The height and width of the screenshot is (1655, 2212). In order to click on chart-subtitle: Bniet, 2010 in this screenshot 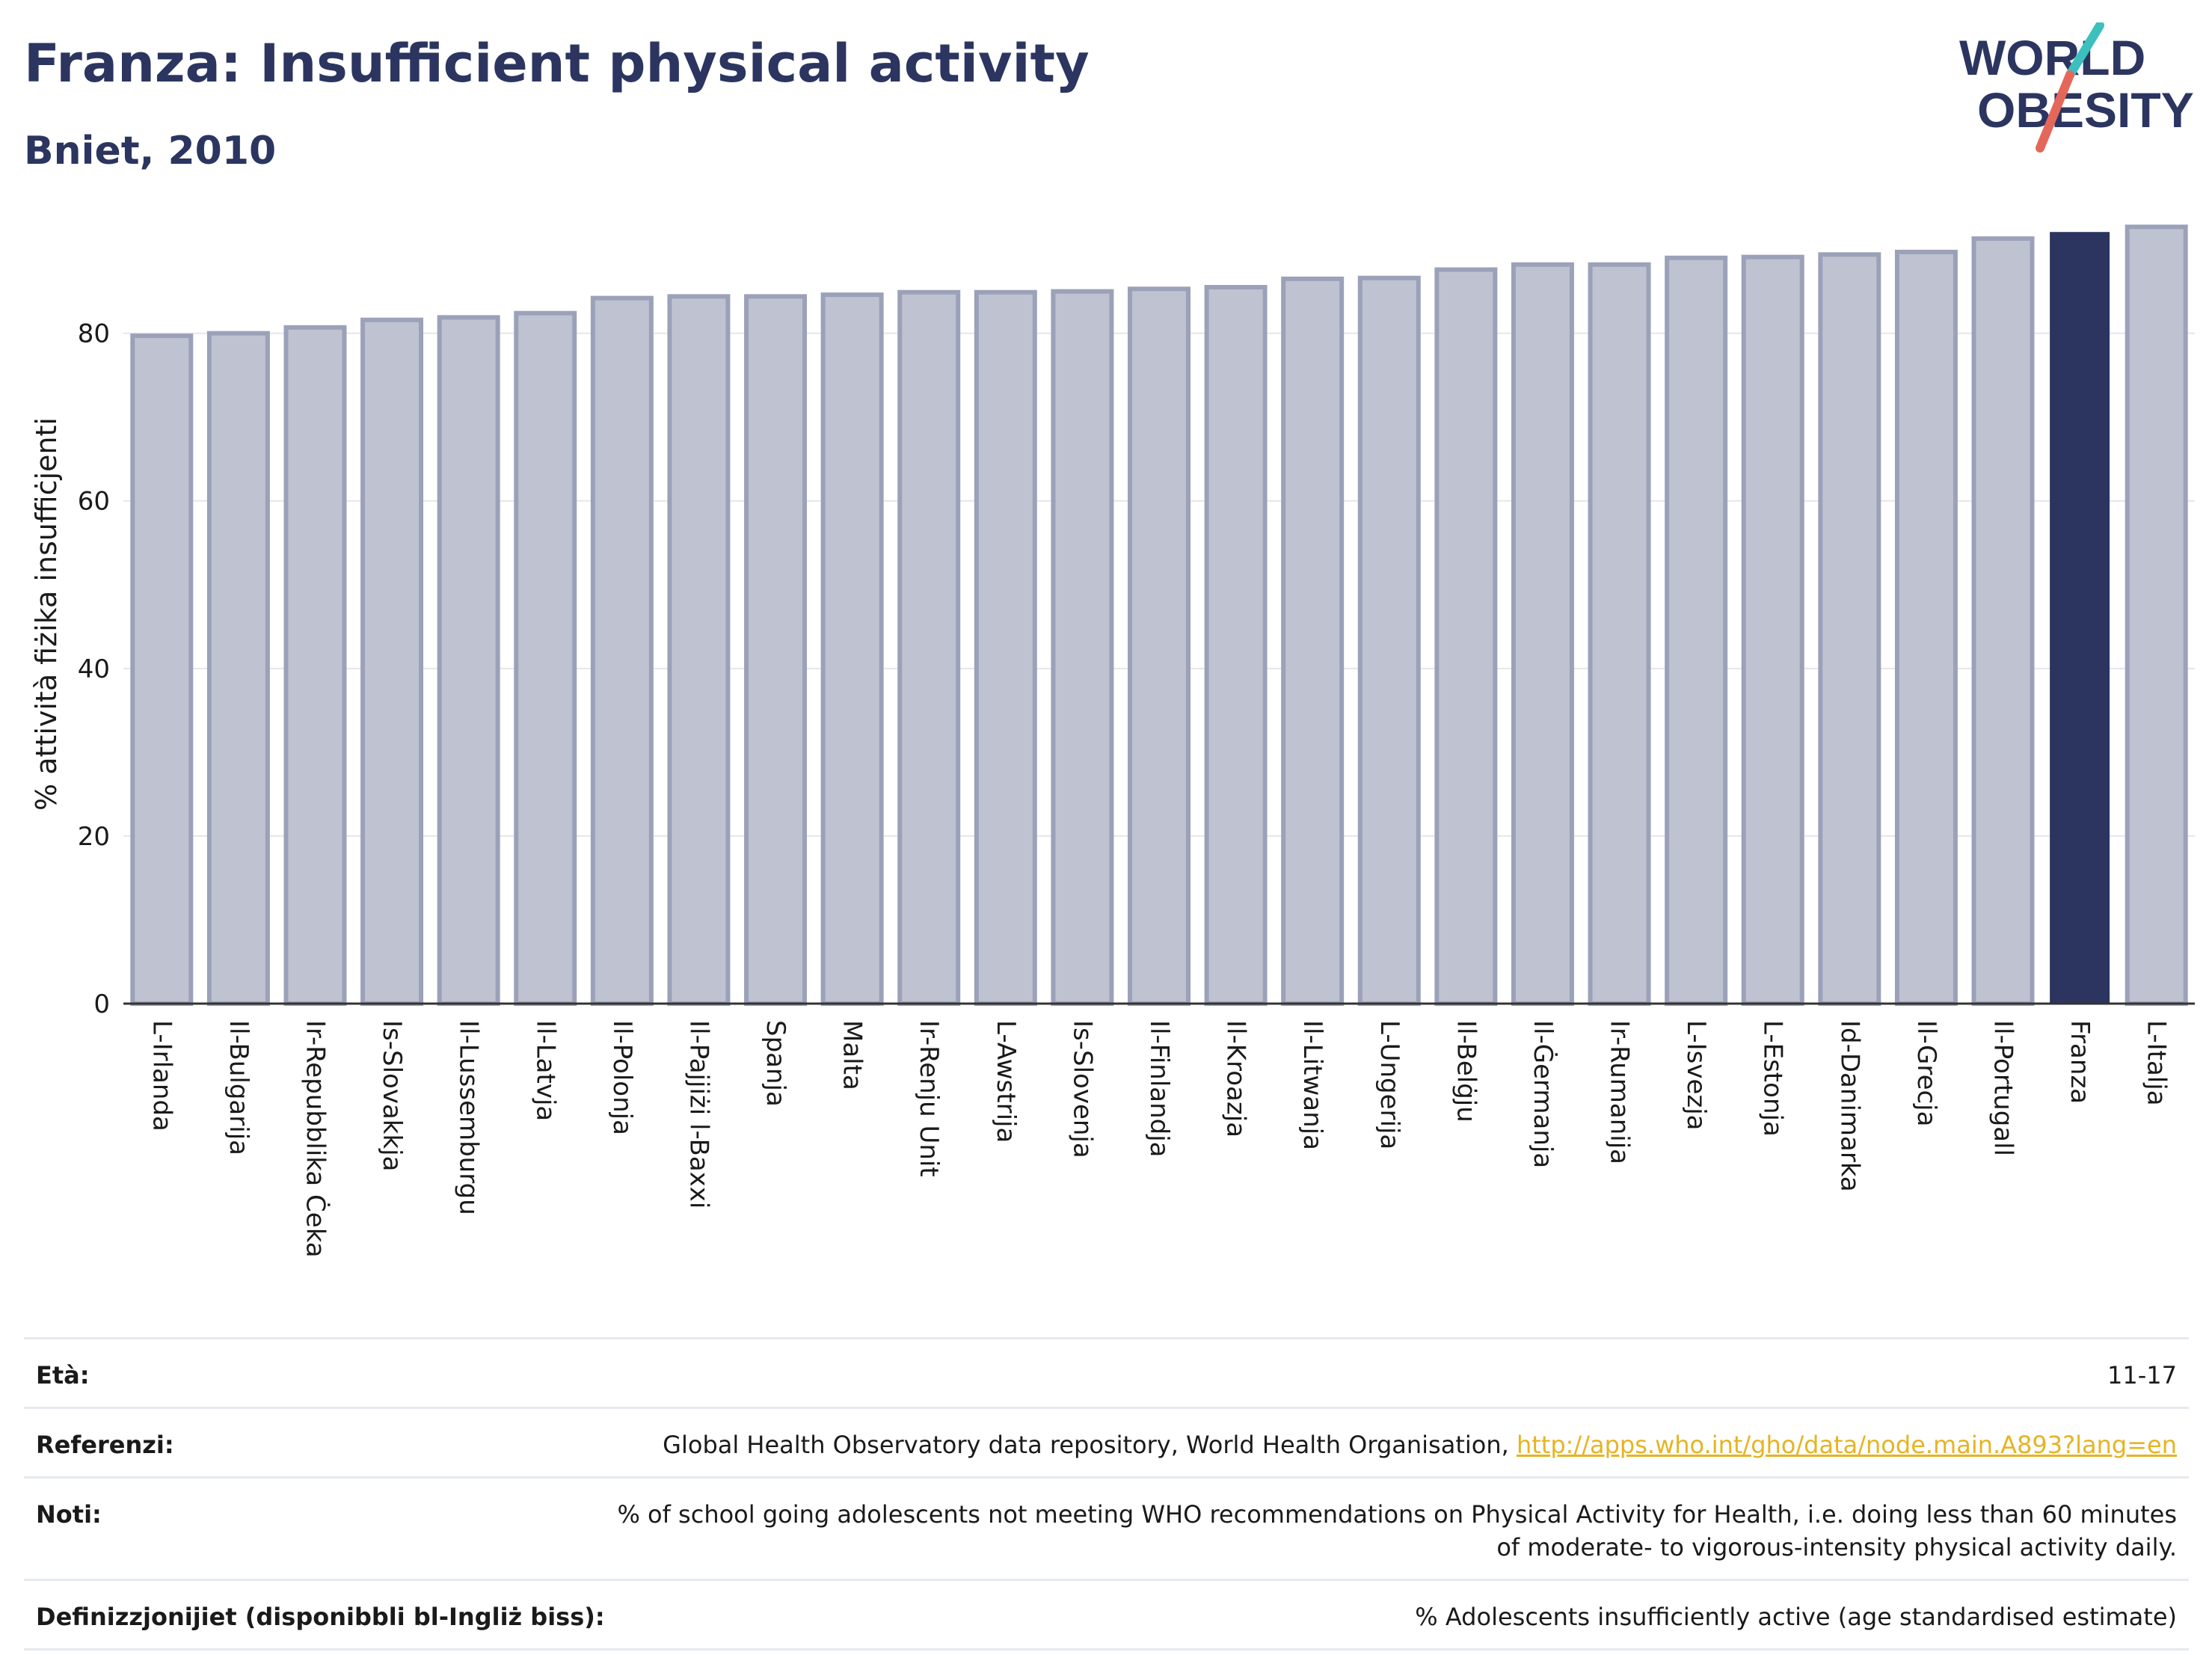, I will do `click(150, 151)`.